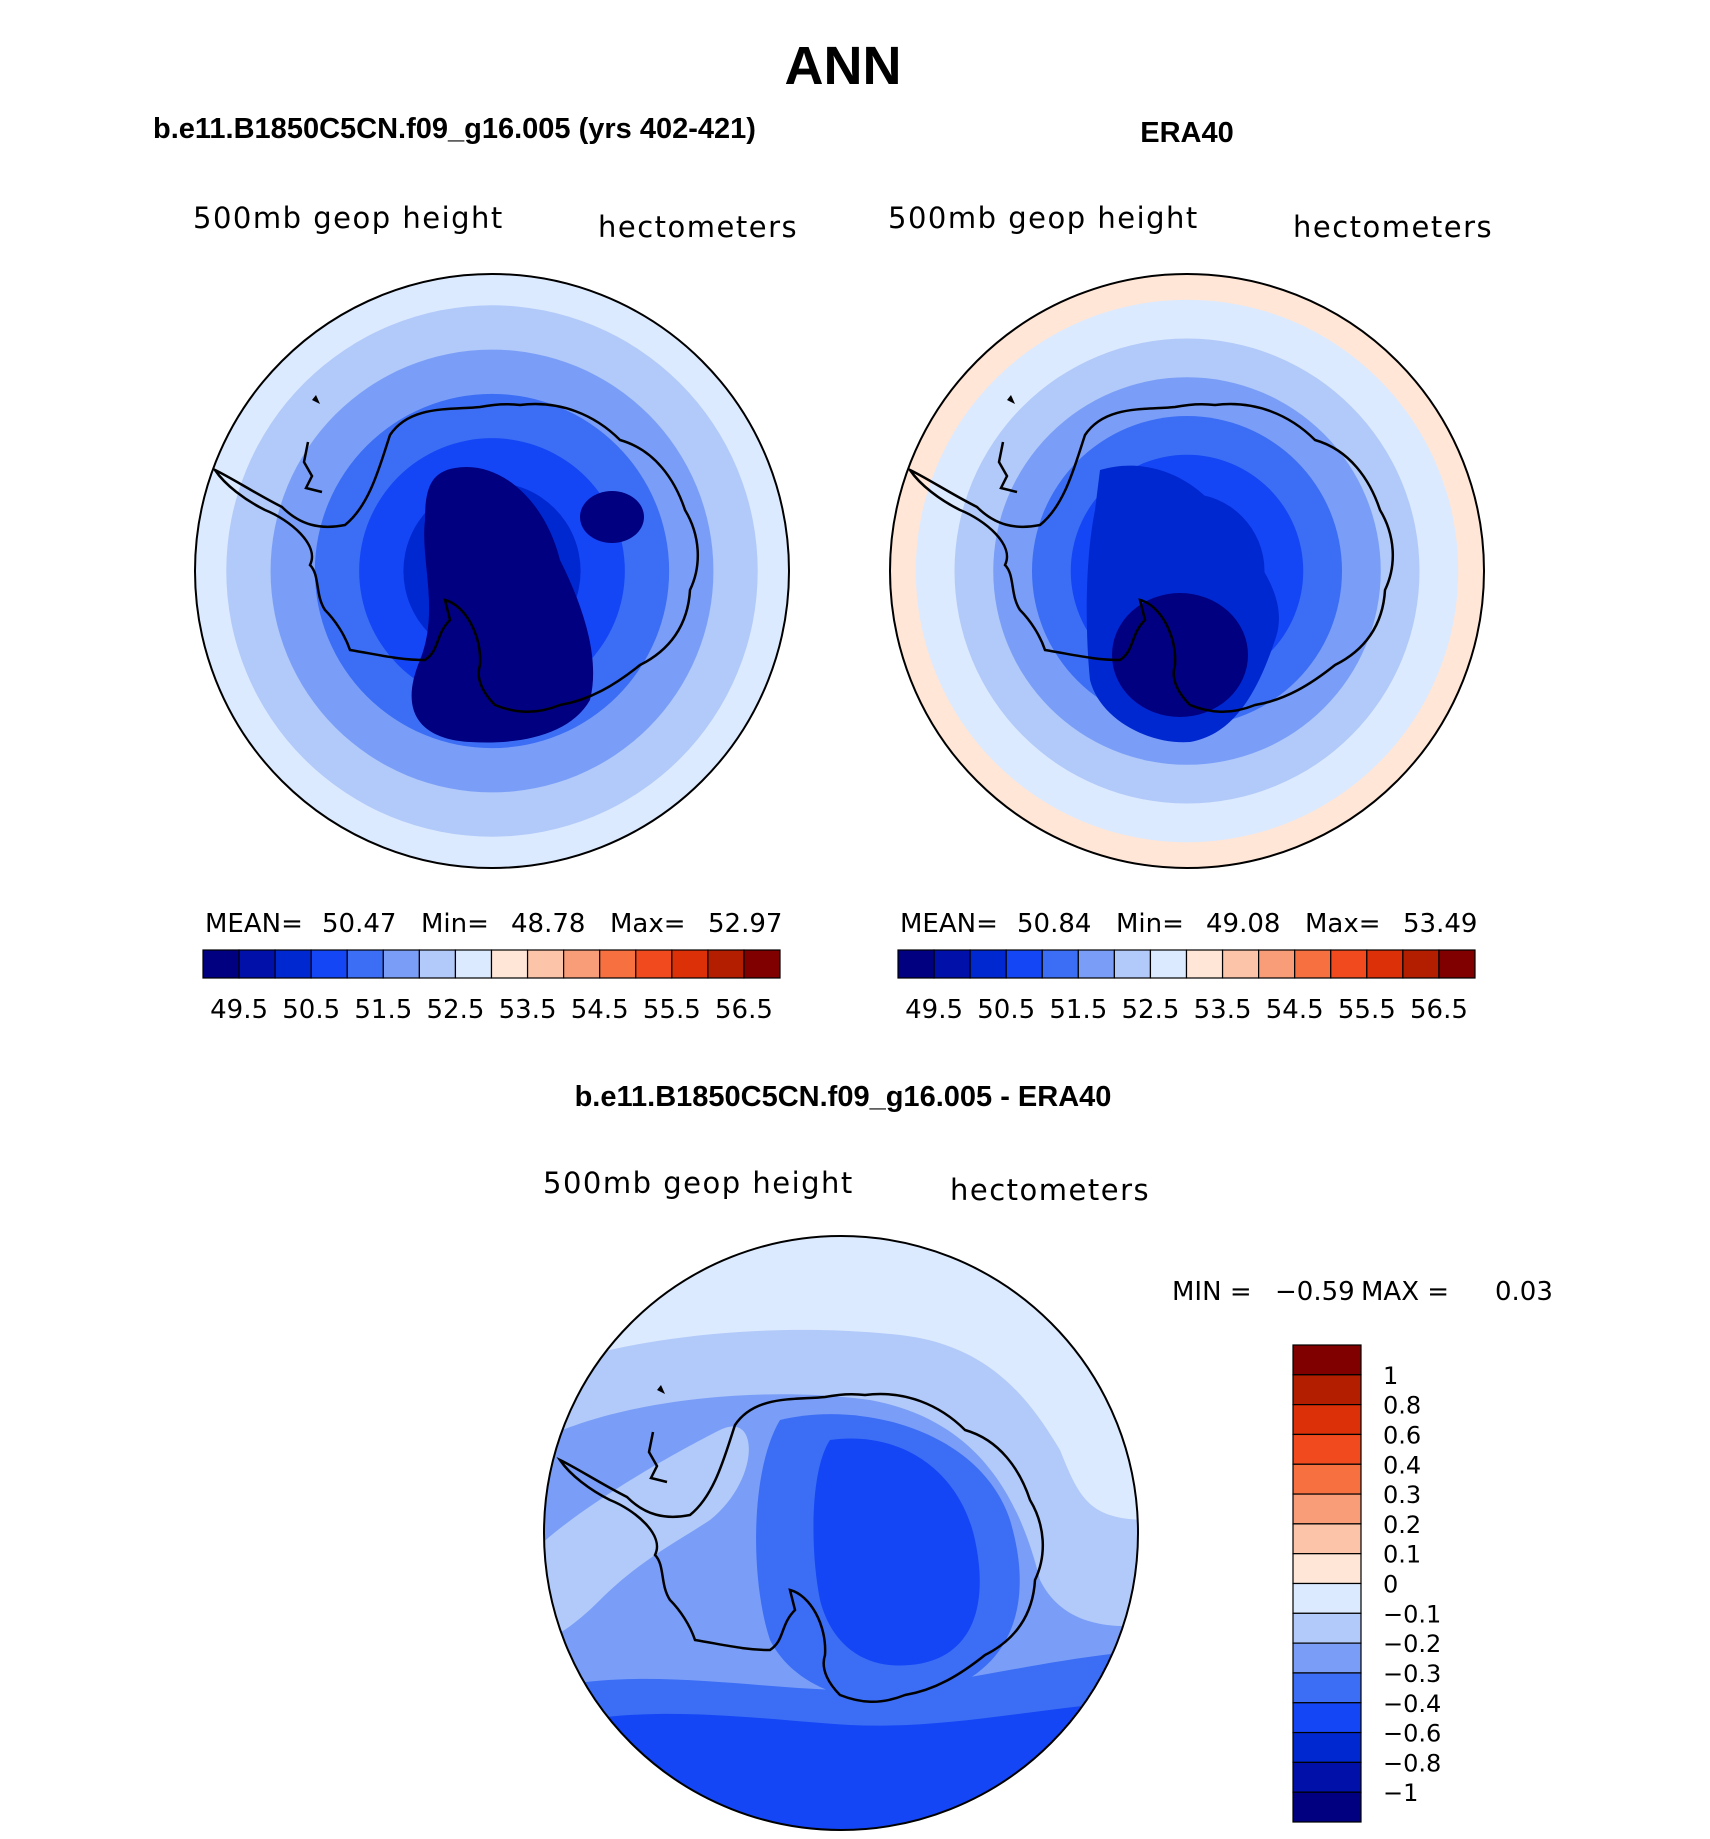 The height and width of the screenshot is (1839, 1710). Describe the element at coordinates (1402, 1406) in the screenshot. I see `colorbar-tick-label: 0.8` at that location.